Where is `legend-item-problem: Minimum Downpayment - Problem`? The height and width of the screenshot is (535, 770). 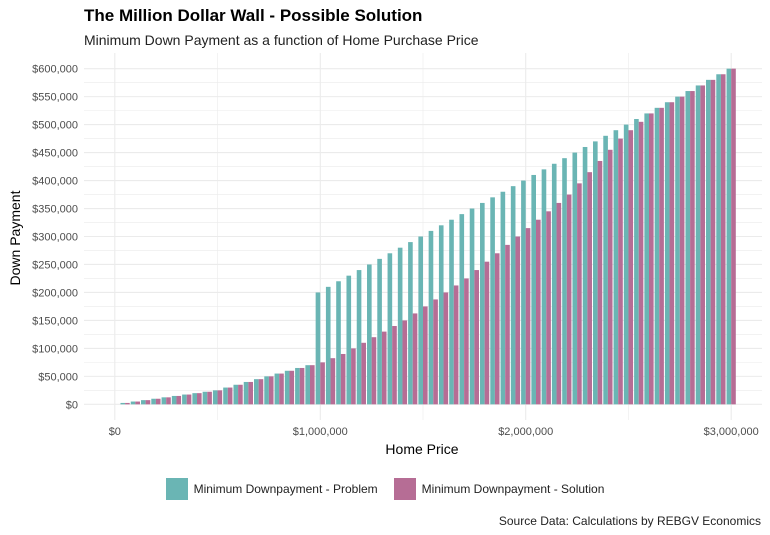 legend-item-problem: Minimum Downpayment - Problem is located at coordinates (271, 489).